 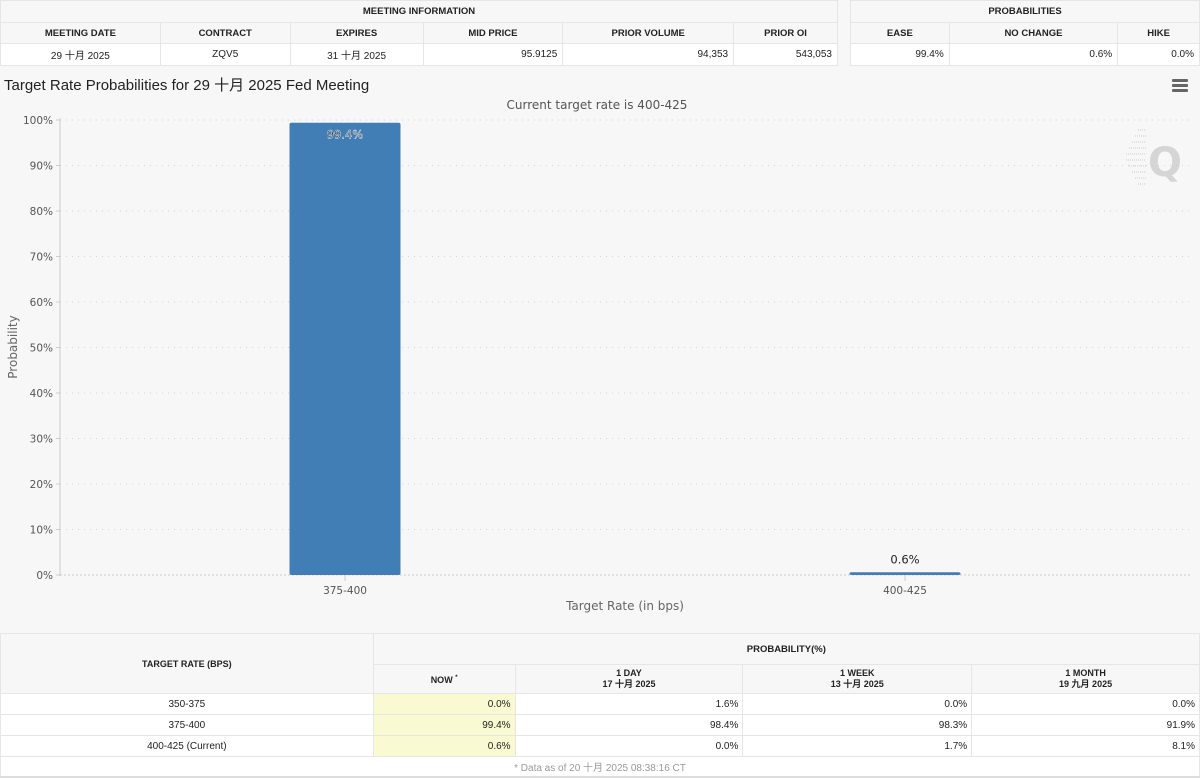 I want to click on 1-week-value: 98.3%, so click(x=857, y=725).